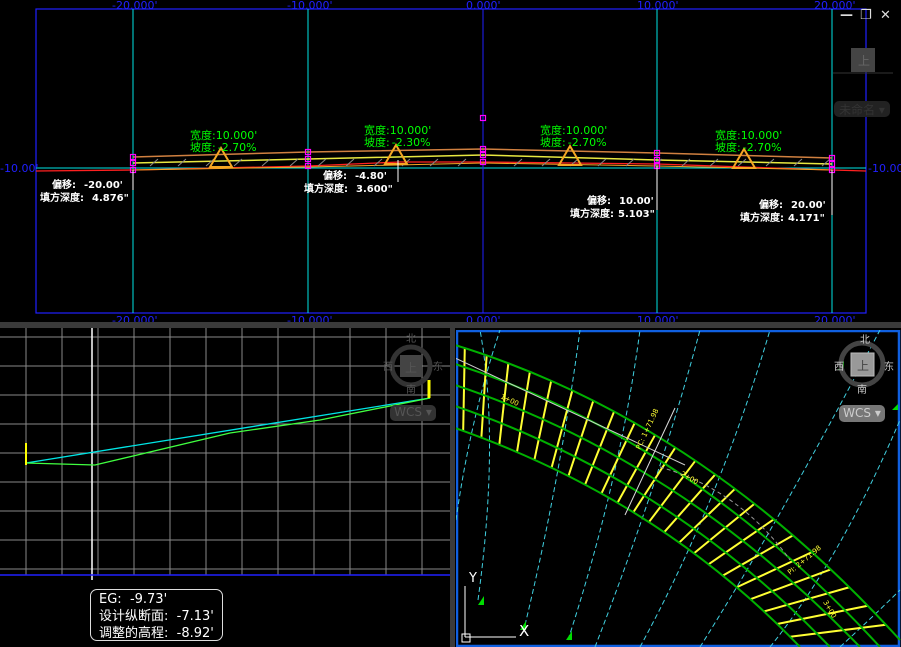  What do you see at coordinates (397, 142) in the screenshot?
I see `svg-text:坡度:-2.30%: 坡度: -2.30%` at bounding box center [397, 142].